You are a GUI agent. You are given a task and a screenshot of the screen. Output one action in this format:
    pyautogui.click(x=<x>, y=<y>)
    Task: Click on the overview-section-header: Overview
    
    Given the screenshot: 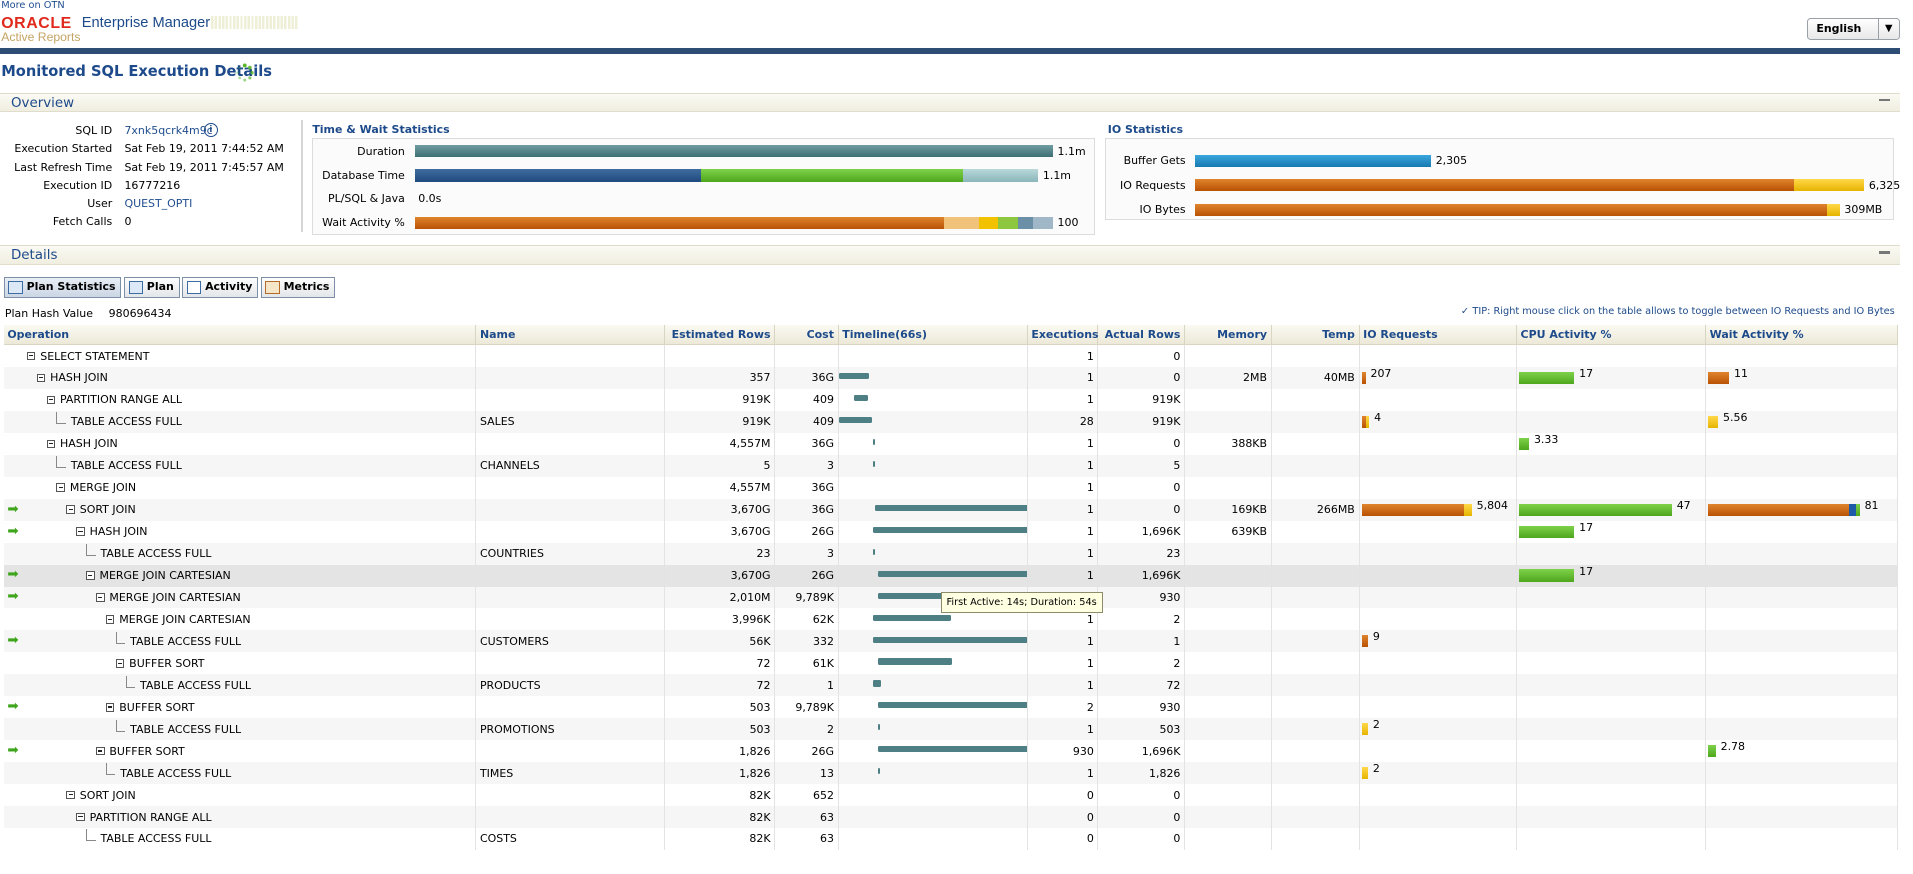 What is the action you would take?
    pyautogui.click(x=950, y=102)
    